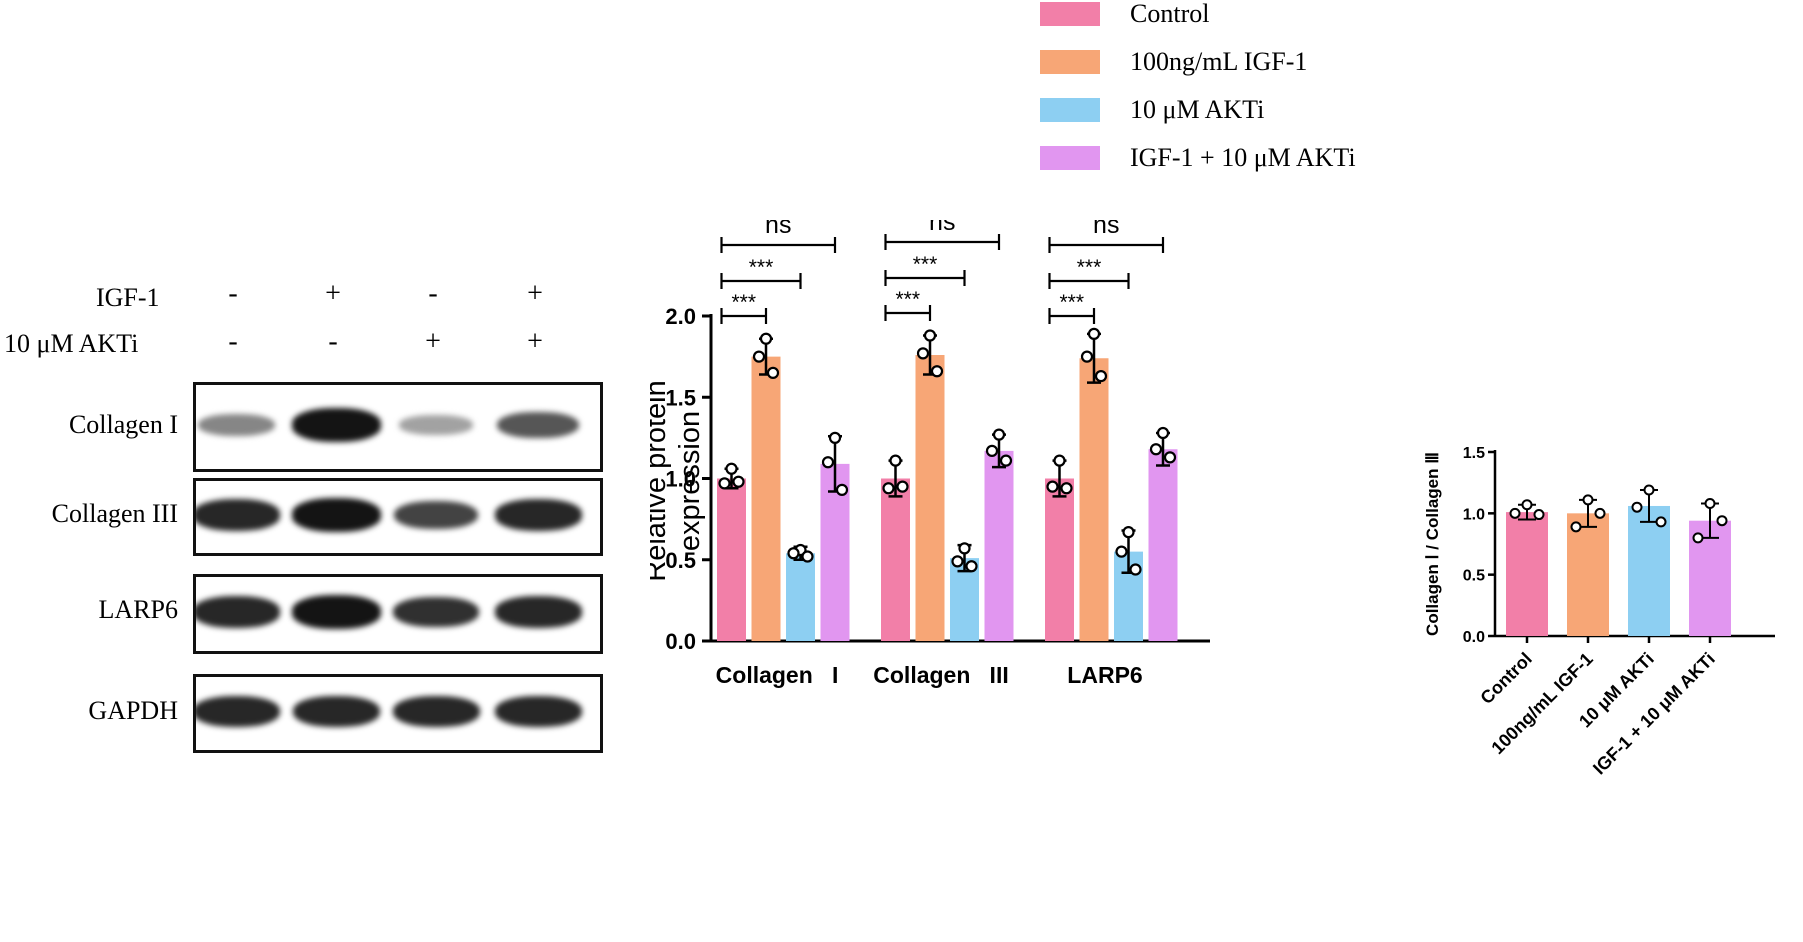 This screenshot has height=942, width=1803. Describe the element at coordinates (661, 481) in the screenshot. I see `y-axis-label: Relative protein` at that location.